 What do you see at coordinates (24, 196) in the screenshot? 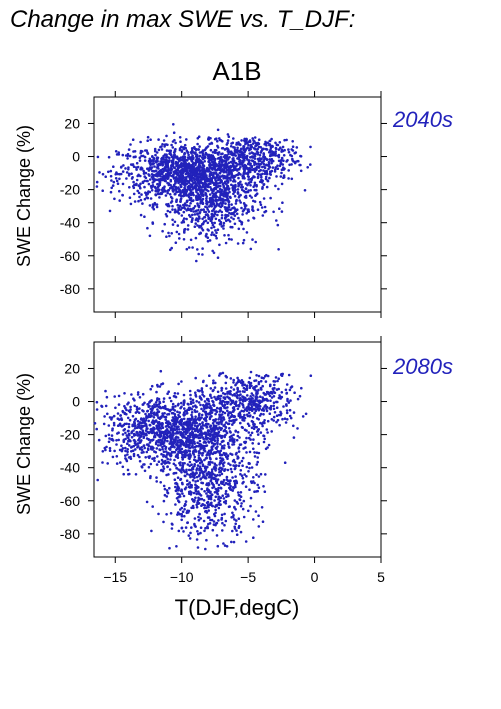
I see `y-axis-title-2040s: SWE Change (%)` at bounding box center [24, 196].